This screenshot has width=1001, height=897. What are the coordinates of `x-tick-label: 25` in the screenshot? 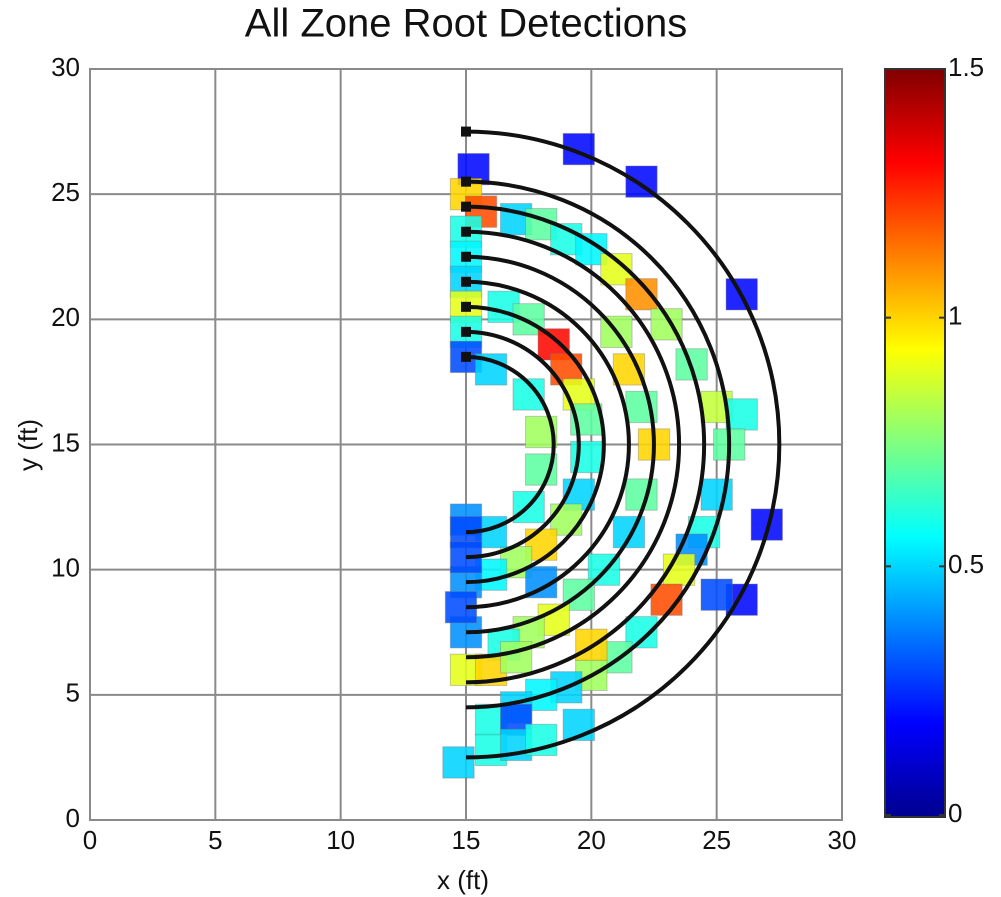 It's located at (716, 840).